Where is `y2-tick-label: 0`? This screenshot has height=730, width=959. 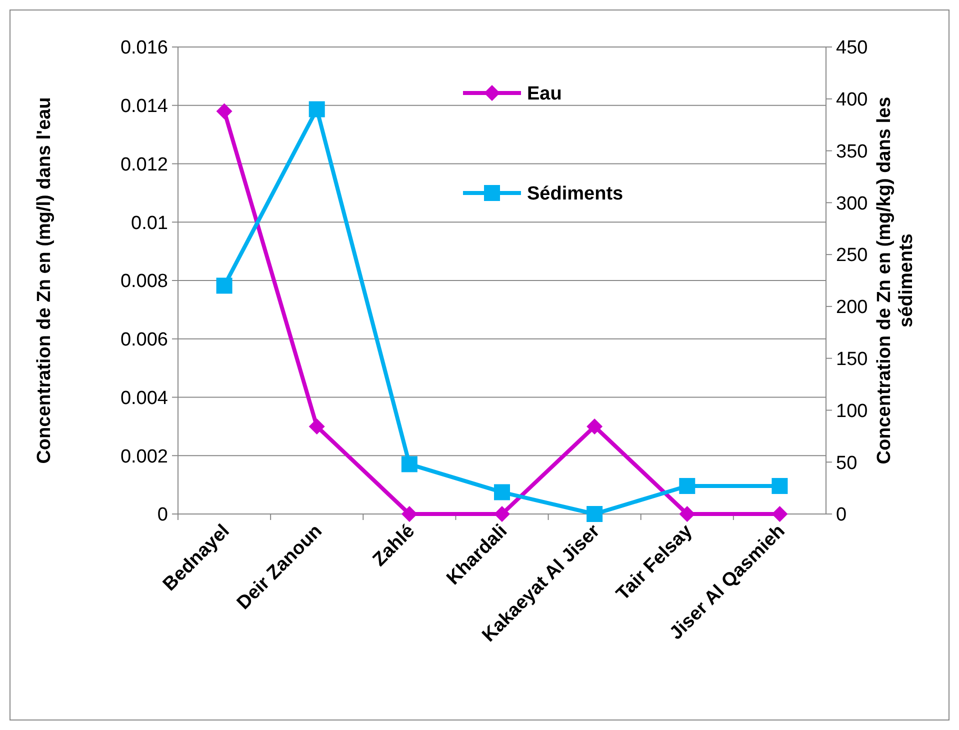 y2-tick-label: 0 is located at coordinates (841, 515).